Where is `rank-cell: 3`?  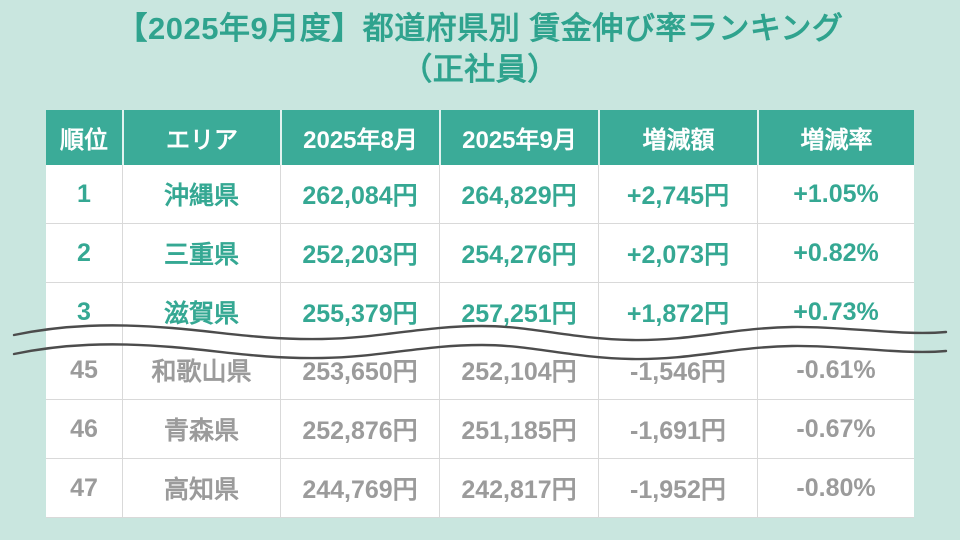 rank-cell: 3 is located at coordinates (84, 311).